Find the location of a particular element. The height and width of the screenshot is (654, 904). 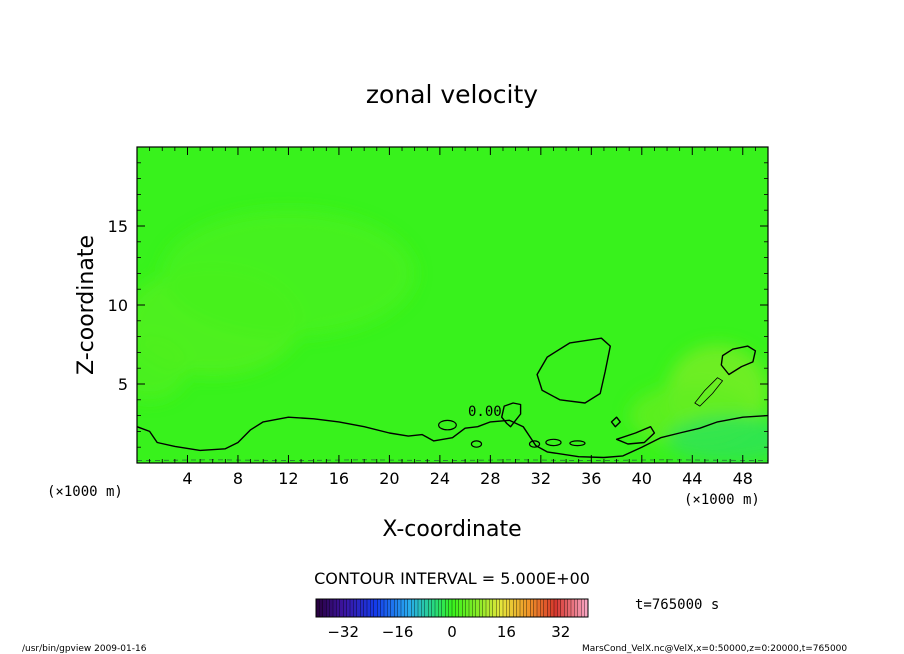

y-axis-label: Z-coordinate is located at coordinates (86, 305).